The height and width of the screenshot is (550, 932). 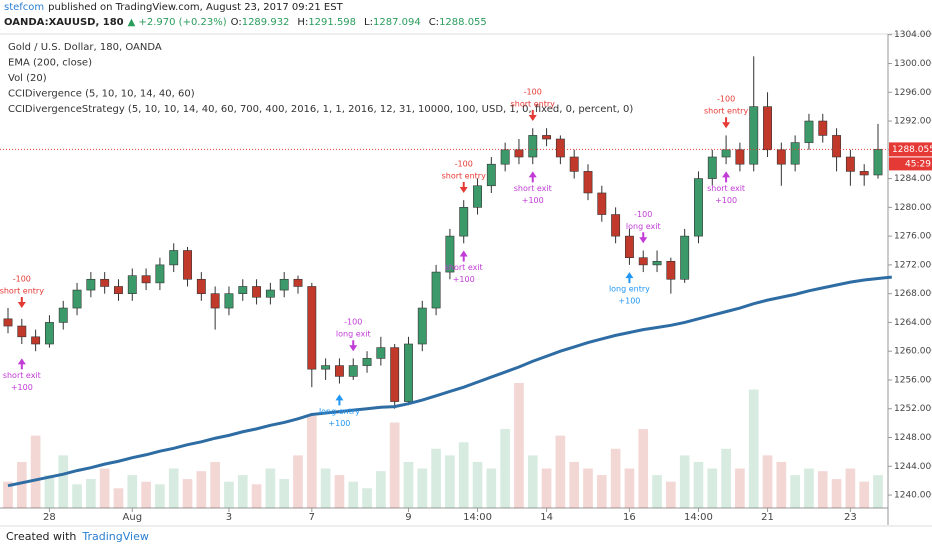 What do you see at coordinates (767, 517) in the screenshot?
I see `x-tick-label: 21` at bounding box center [767, 517].